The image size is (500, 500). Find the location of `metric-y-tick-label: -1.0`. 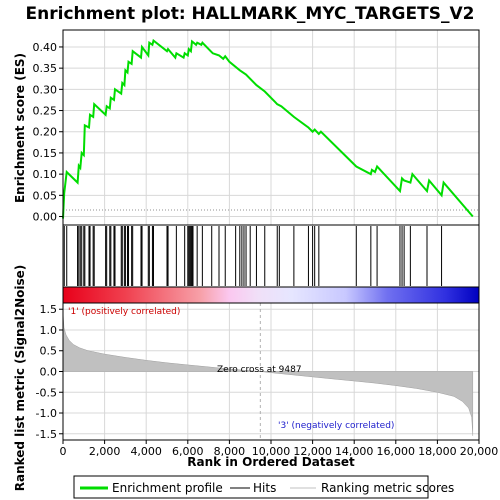

metric-y-tick-label: -1.0 is located at coordinates (46, 413).